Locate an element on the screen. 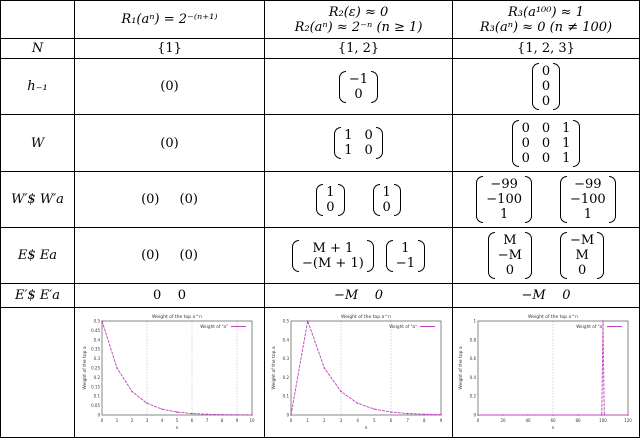  chart-2-y-tick-label: 0.1 is located at coordinates (285, 395).